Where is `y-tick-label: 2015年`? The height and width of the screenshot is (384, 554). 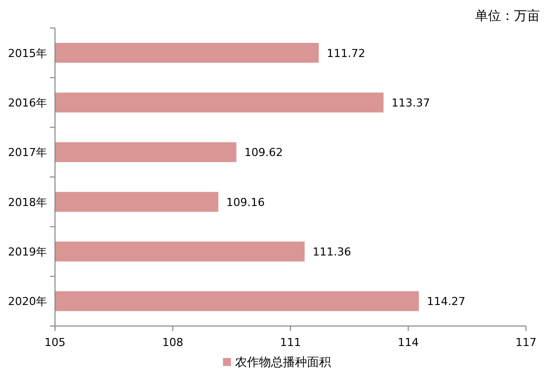
y-tick-label: 2015年 is located at coordinates (27, 53).